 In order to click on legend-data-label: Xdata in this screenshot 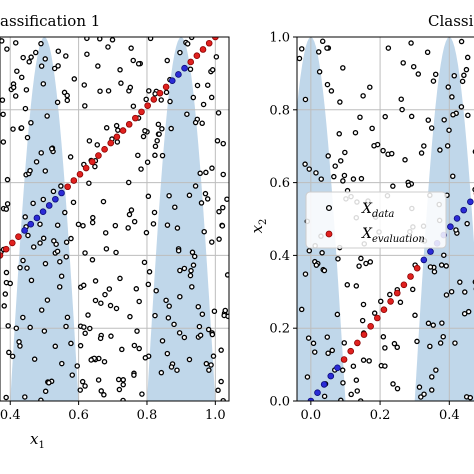, I will do `click(377, 210)`.